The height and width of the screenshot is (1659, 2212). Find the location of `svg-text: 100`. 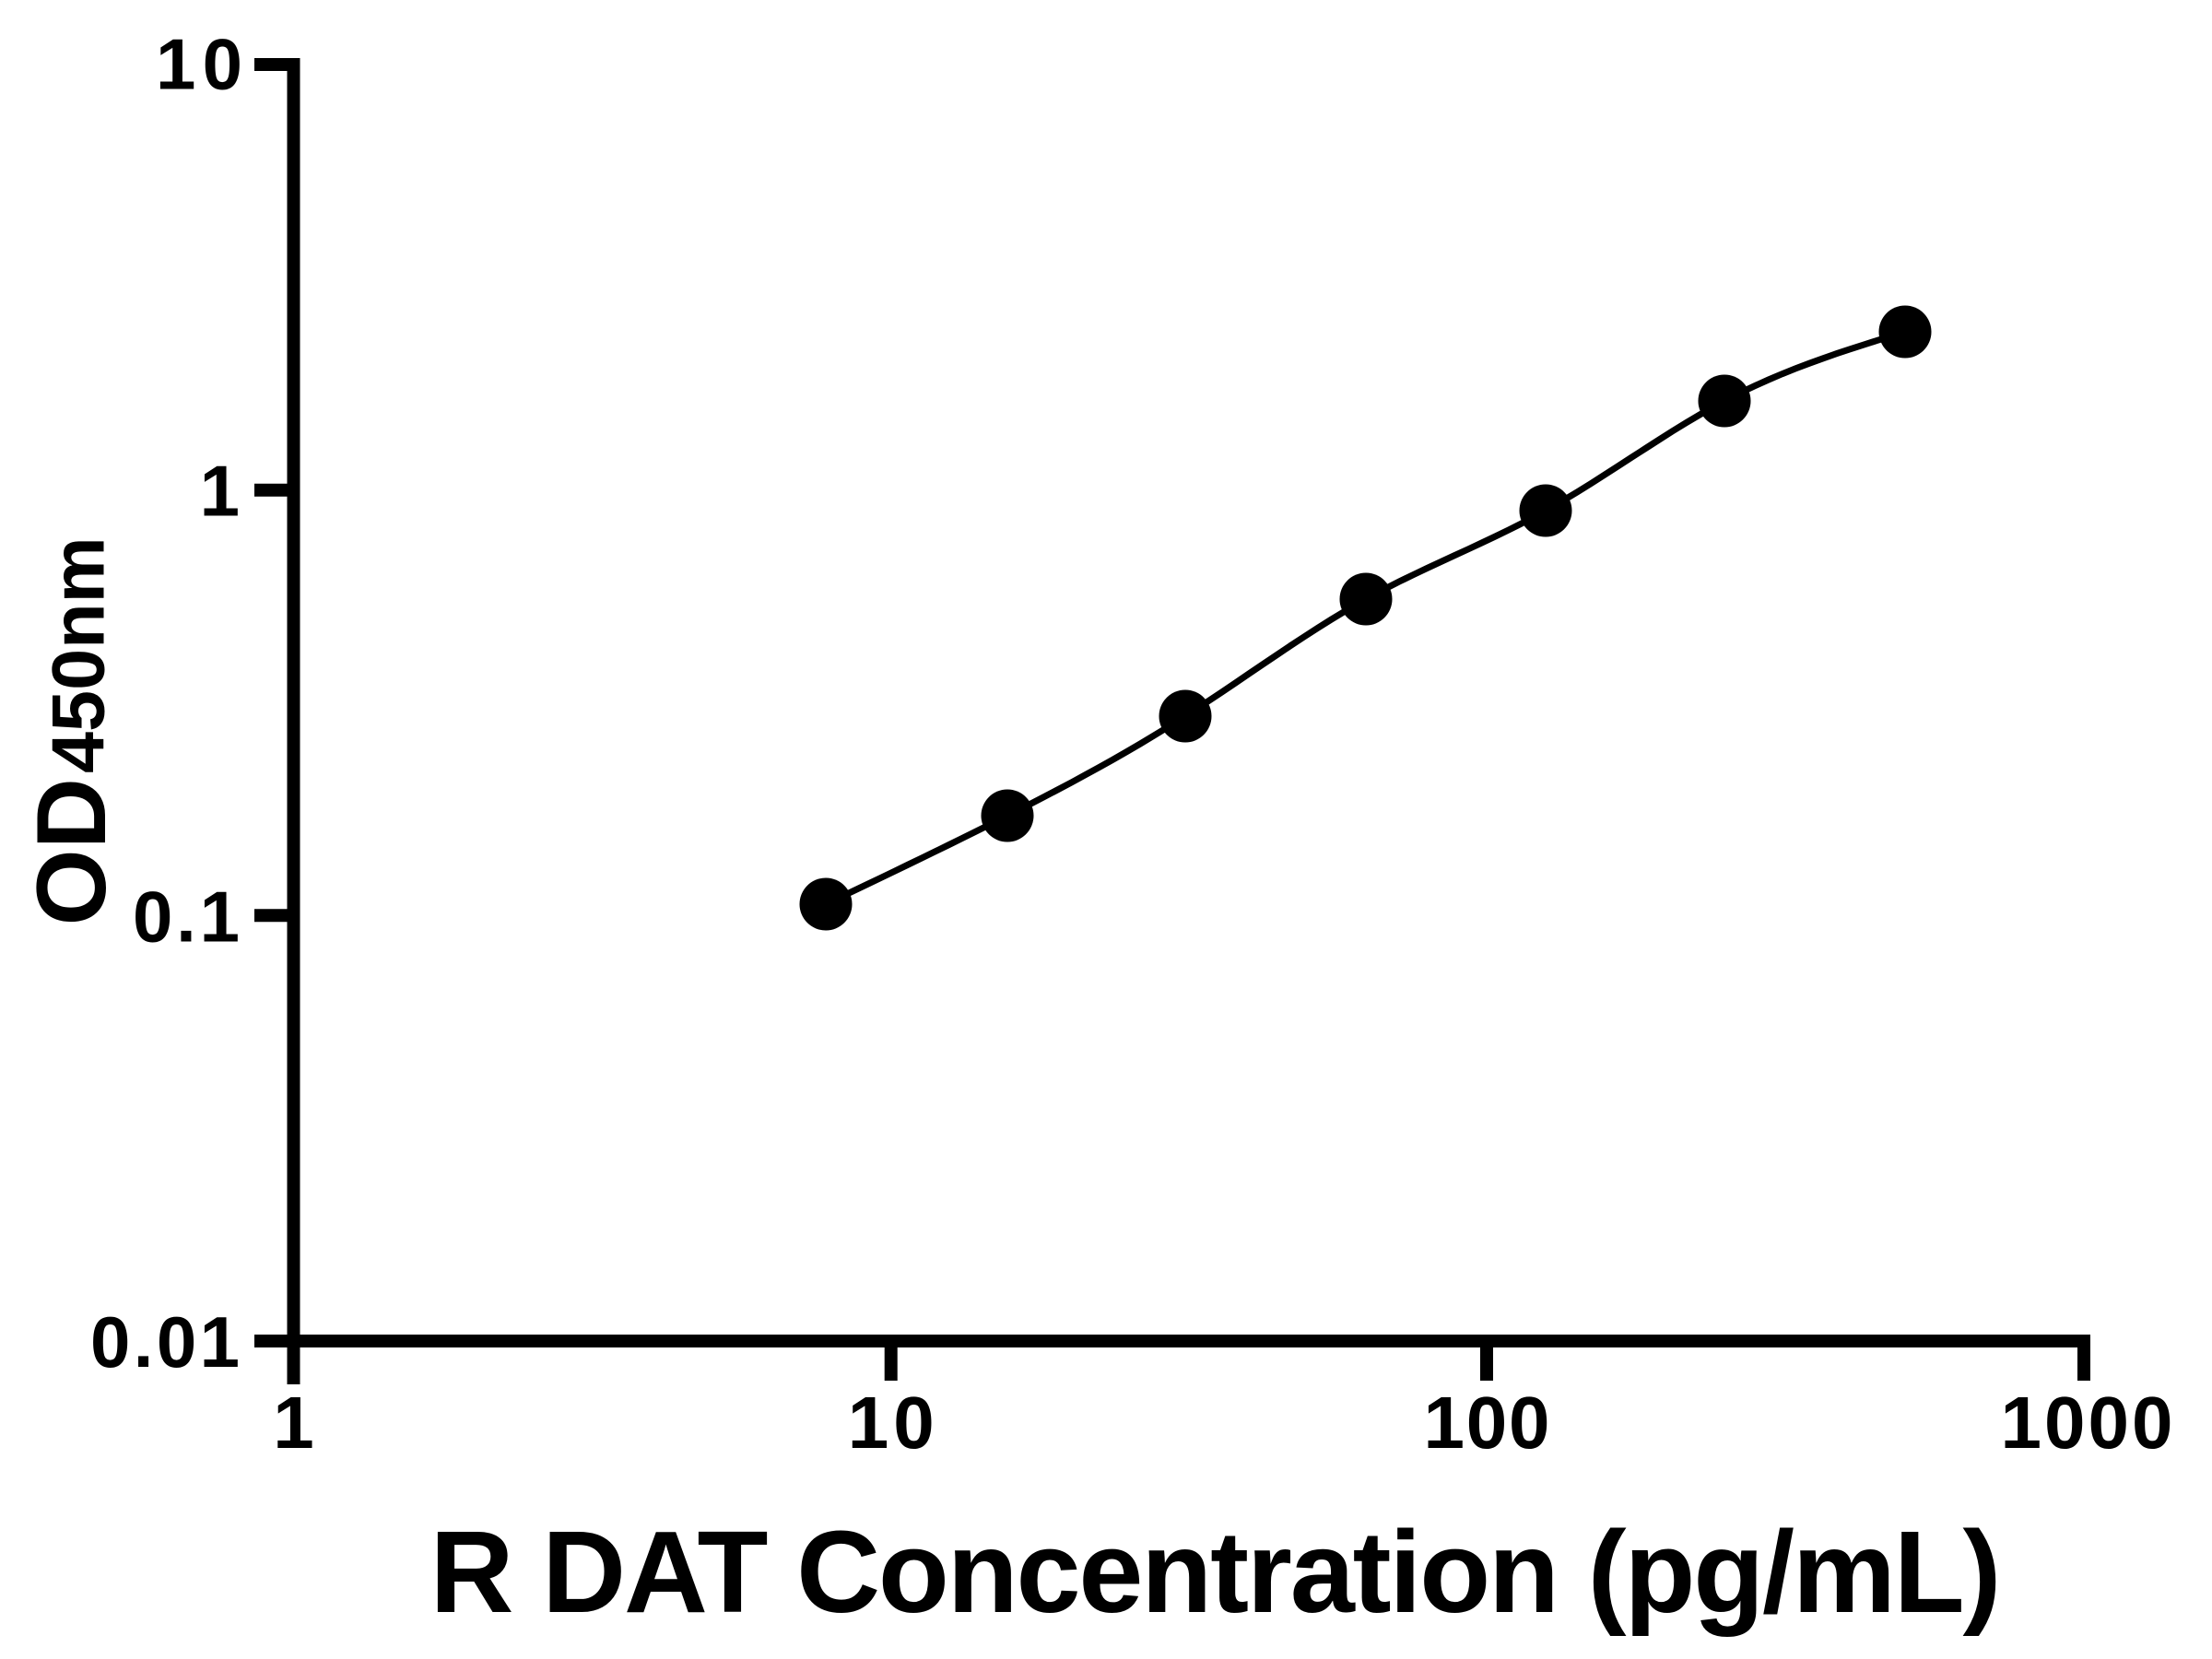

svg-text: 100 is located at coordinates (1487, 1423).